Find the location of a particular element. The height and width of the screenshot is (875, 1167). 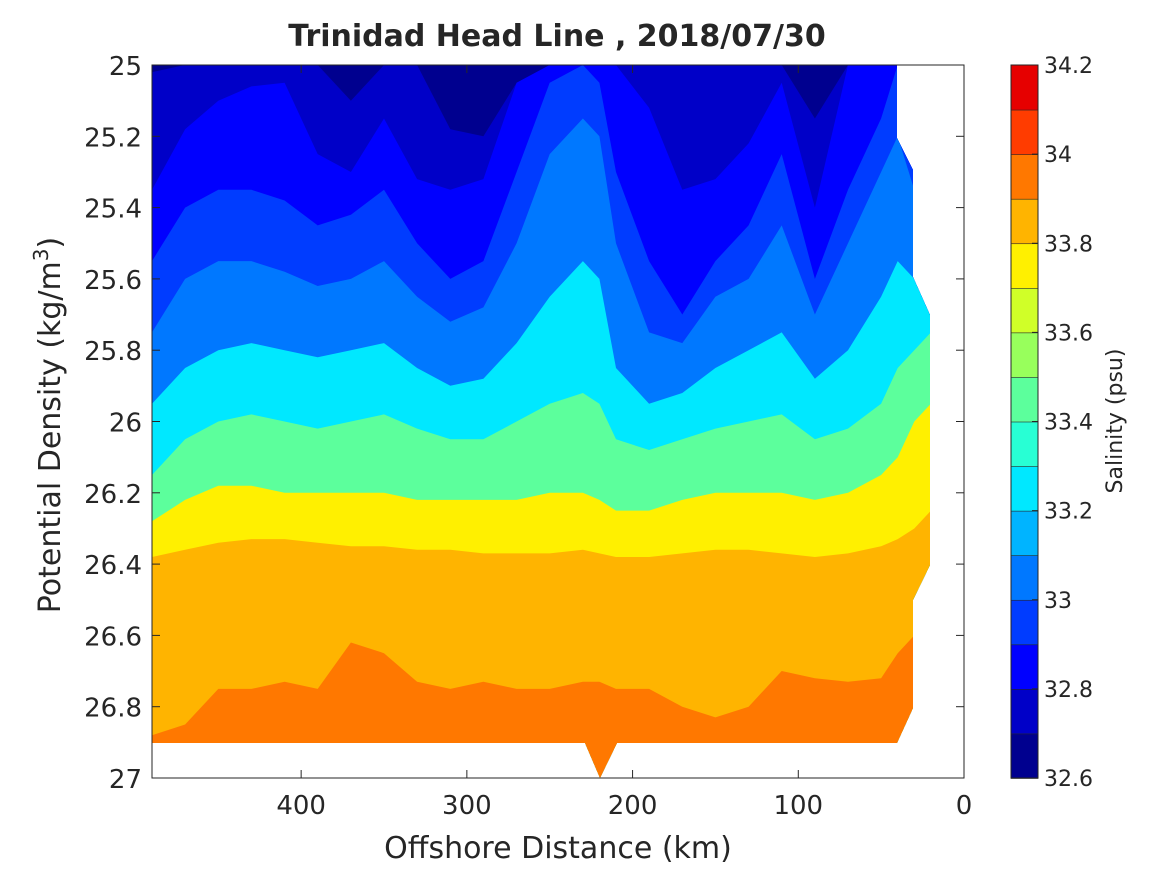

x-tick-label: 0 is located at coordinates (964, 806).